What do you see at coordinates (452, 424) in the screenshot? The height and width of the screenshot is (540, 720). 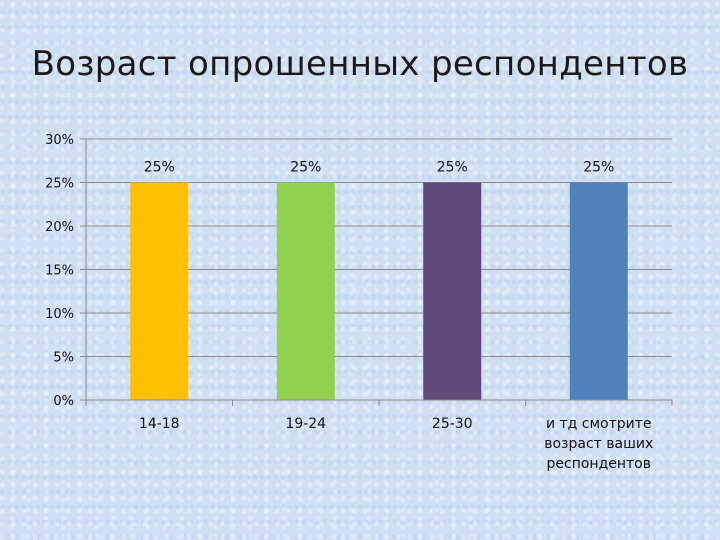 I see `x-tick-label: 25-30` at bounding box center [452, 424].